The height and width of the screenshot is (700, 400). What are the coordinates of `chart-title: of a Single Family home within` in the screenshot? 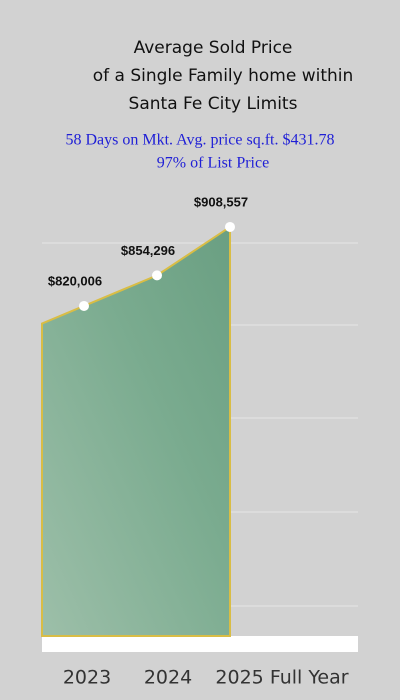 It's located at (223, 76).